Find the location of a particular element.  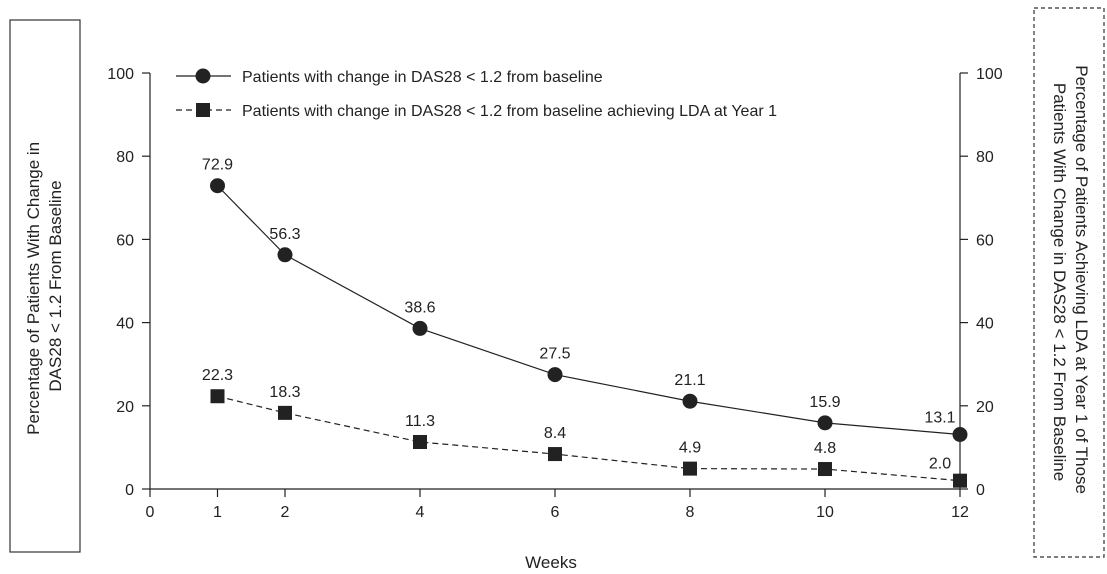

series-0-label-6: 13.1 is located at coordinates (939, 418).